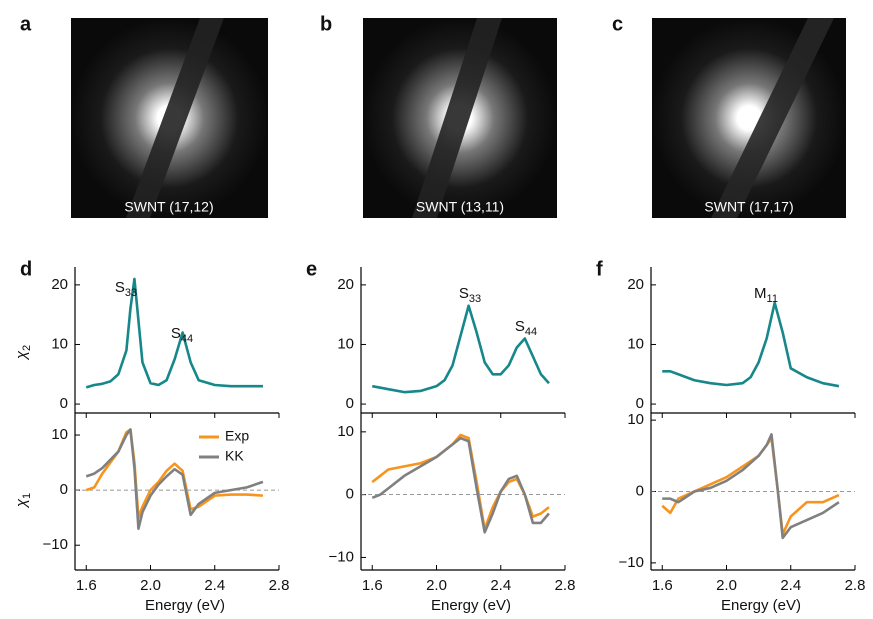 This screenshot has width=873, height=619. What do you see at coordinates (460, 207) in the screenshot?
I see `image-caption: SWNT (13,11)` at bounding box center [460, 207].